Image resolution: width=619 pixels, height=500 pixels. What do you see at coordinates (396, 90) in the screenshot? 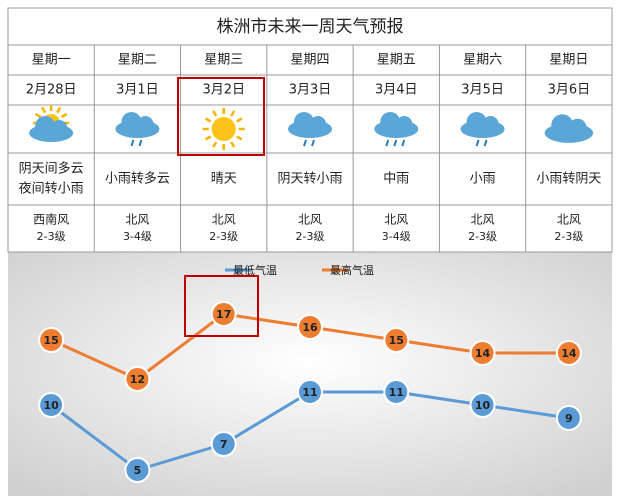
I see `date: 3月4日` at bounding box center [396, 90].